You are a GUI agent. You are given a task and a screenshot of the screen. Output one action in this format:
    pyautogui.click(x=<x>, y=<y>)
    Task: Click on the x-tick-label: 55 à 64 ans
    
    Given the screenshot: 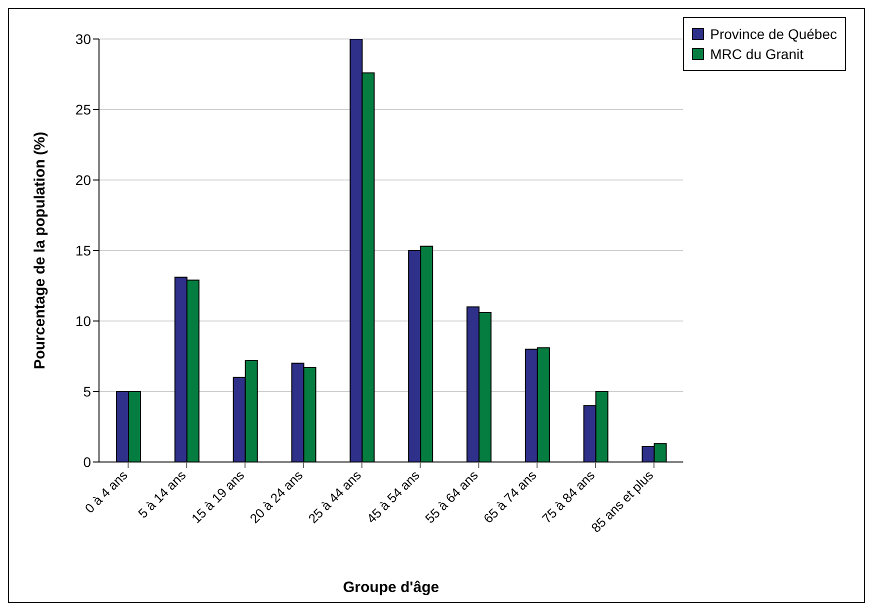 What is the action you would take?
    pyautogui.click(x=452, y=496)
    